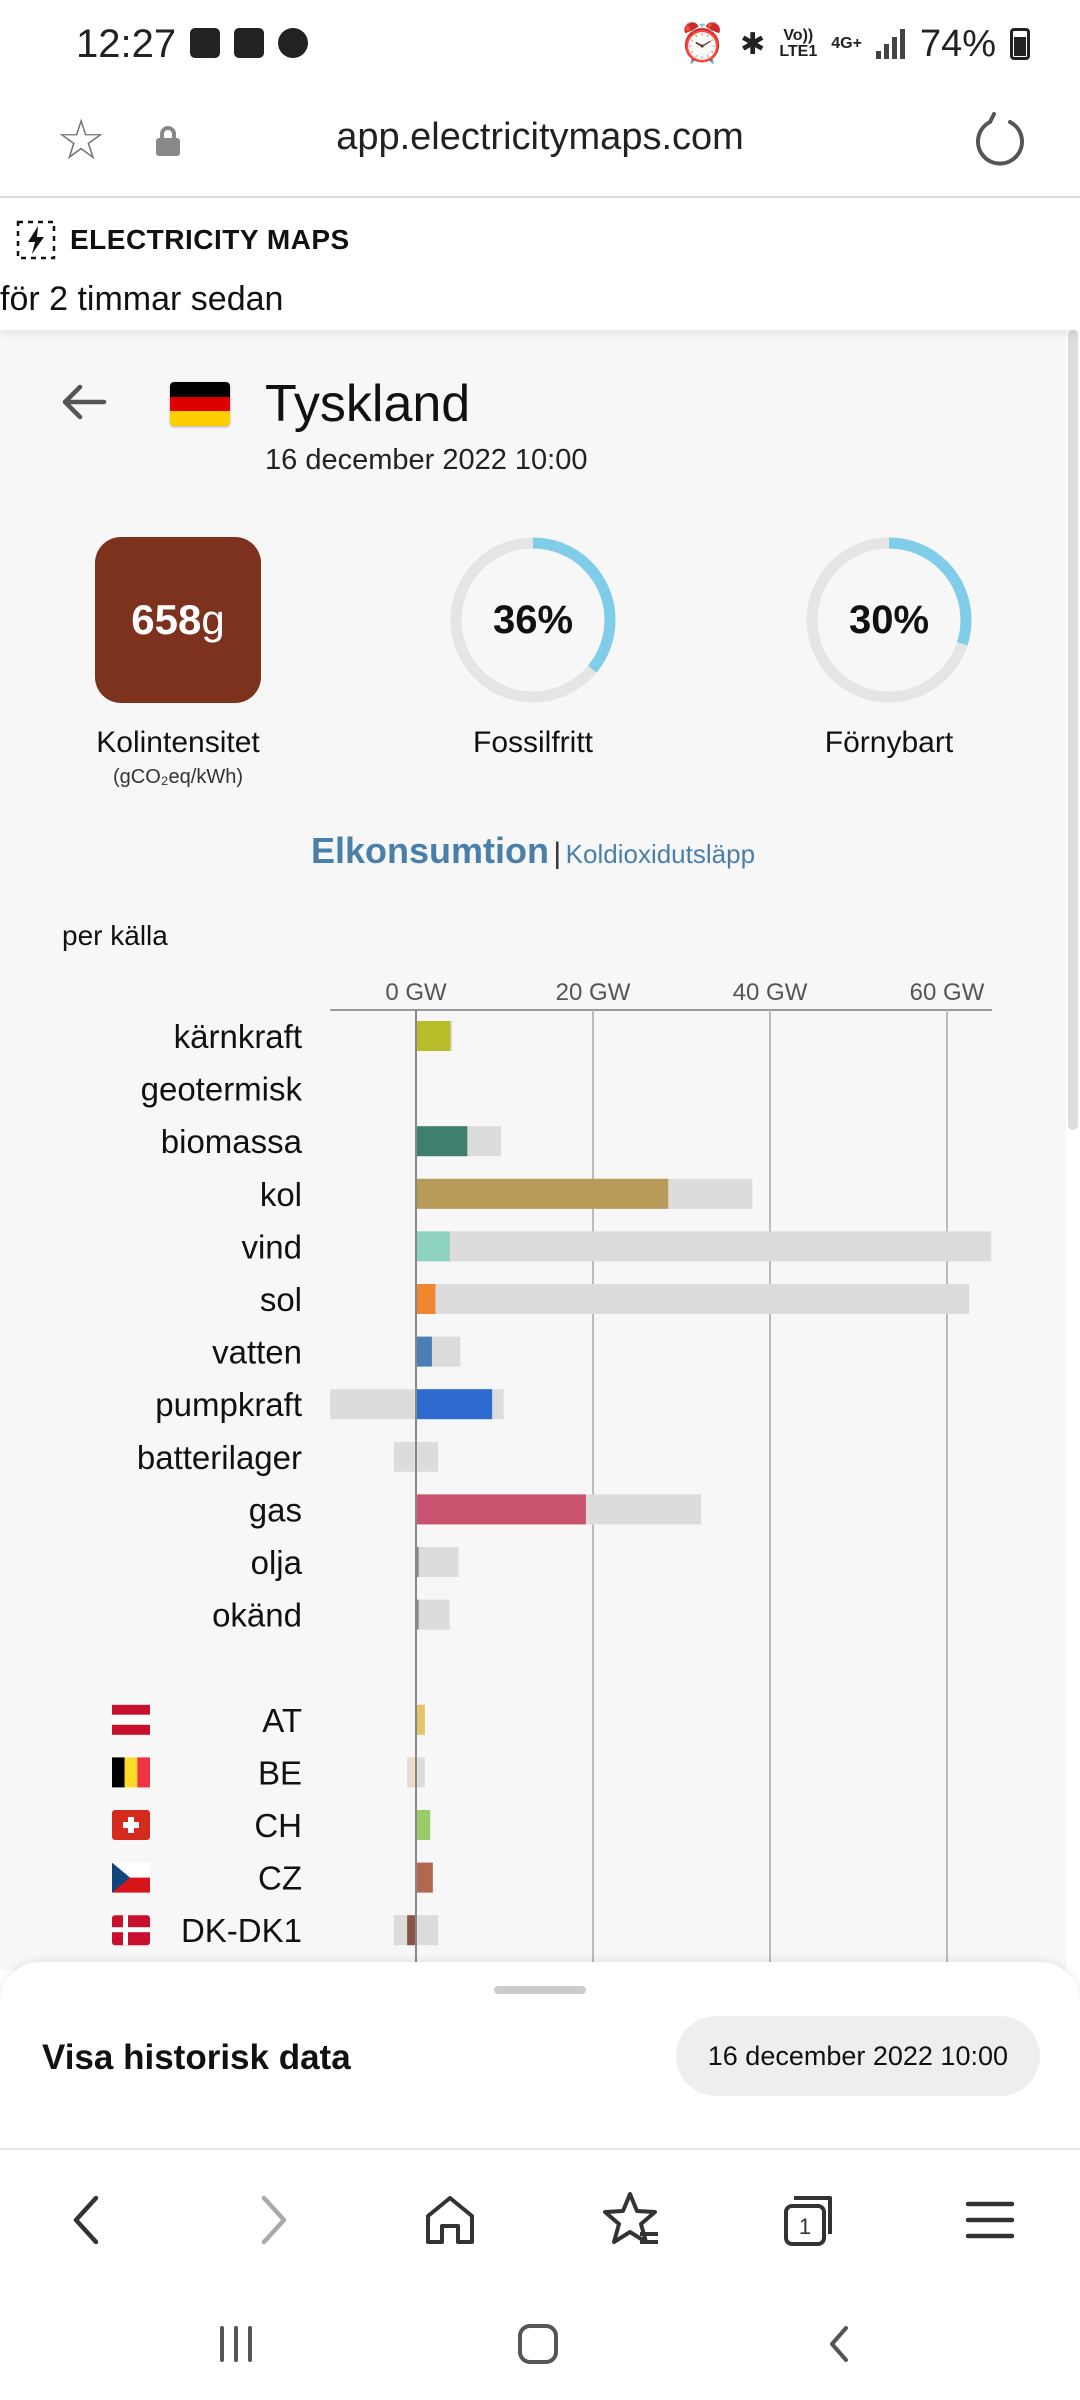  I want to click on exchange-zone-label: AT, so click(282, 1720).